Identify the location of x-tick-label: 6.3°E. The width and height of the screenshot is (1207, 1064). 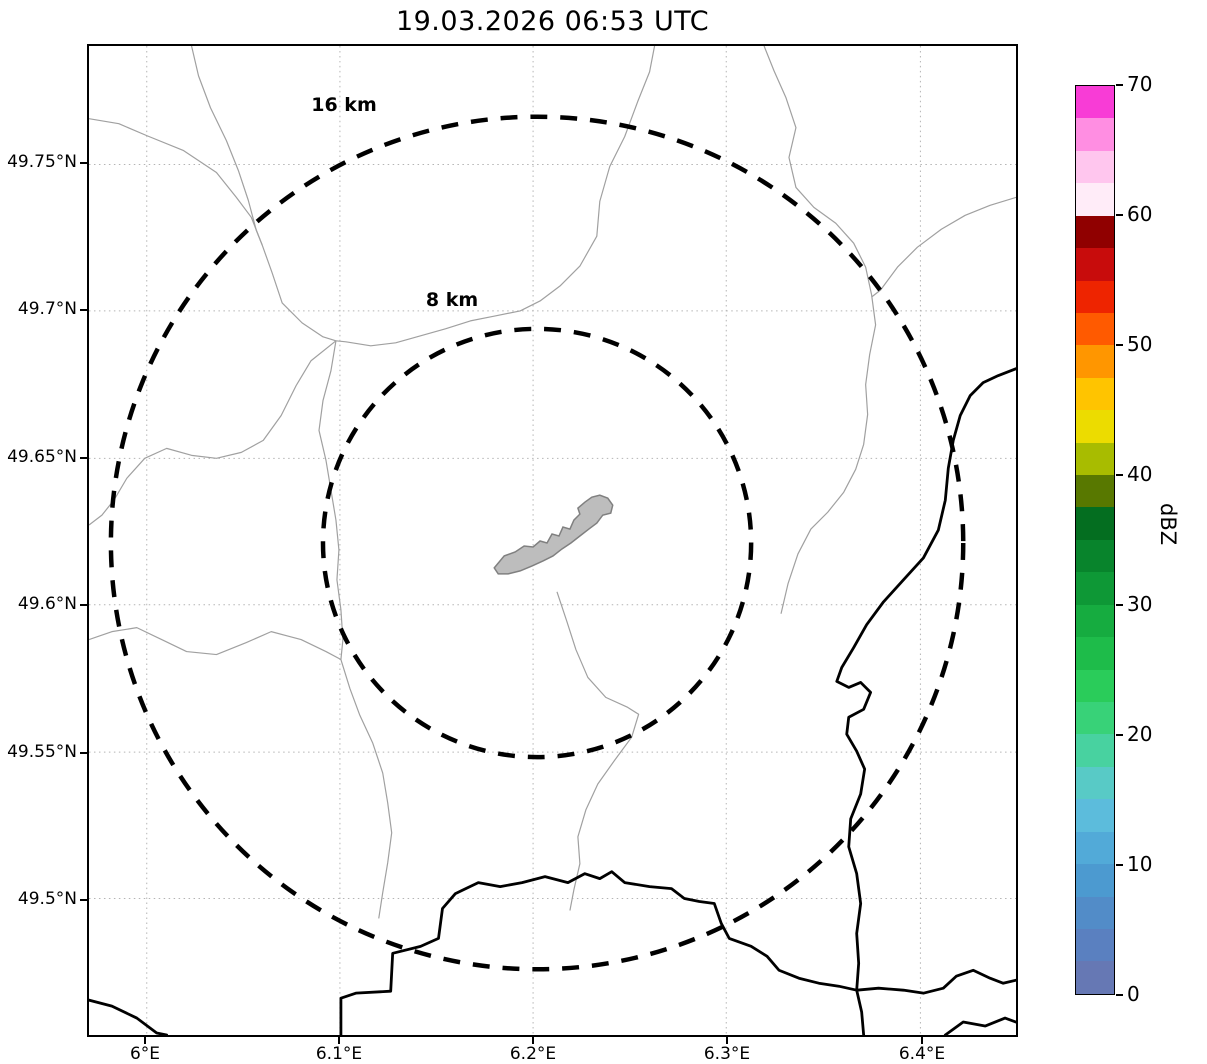
(727, 1054).